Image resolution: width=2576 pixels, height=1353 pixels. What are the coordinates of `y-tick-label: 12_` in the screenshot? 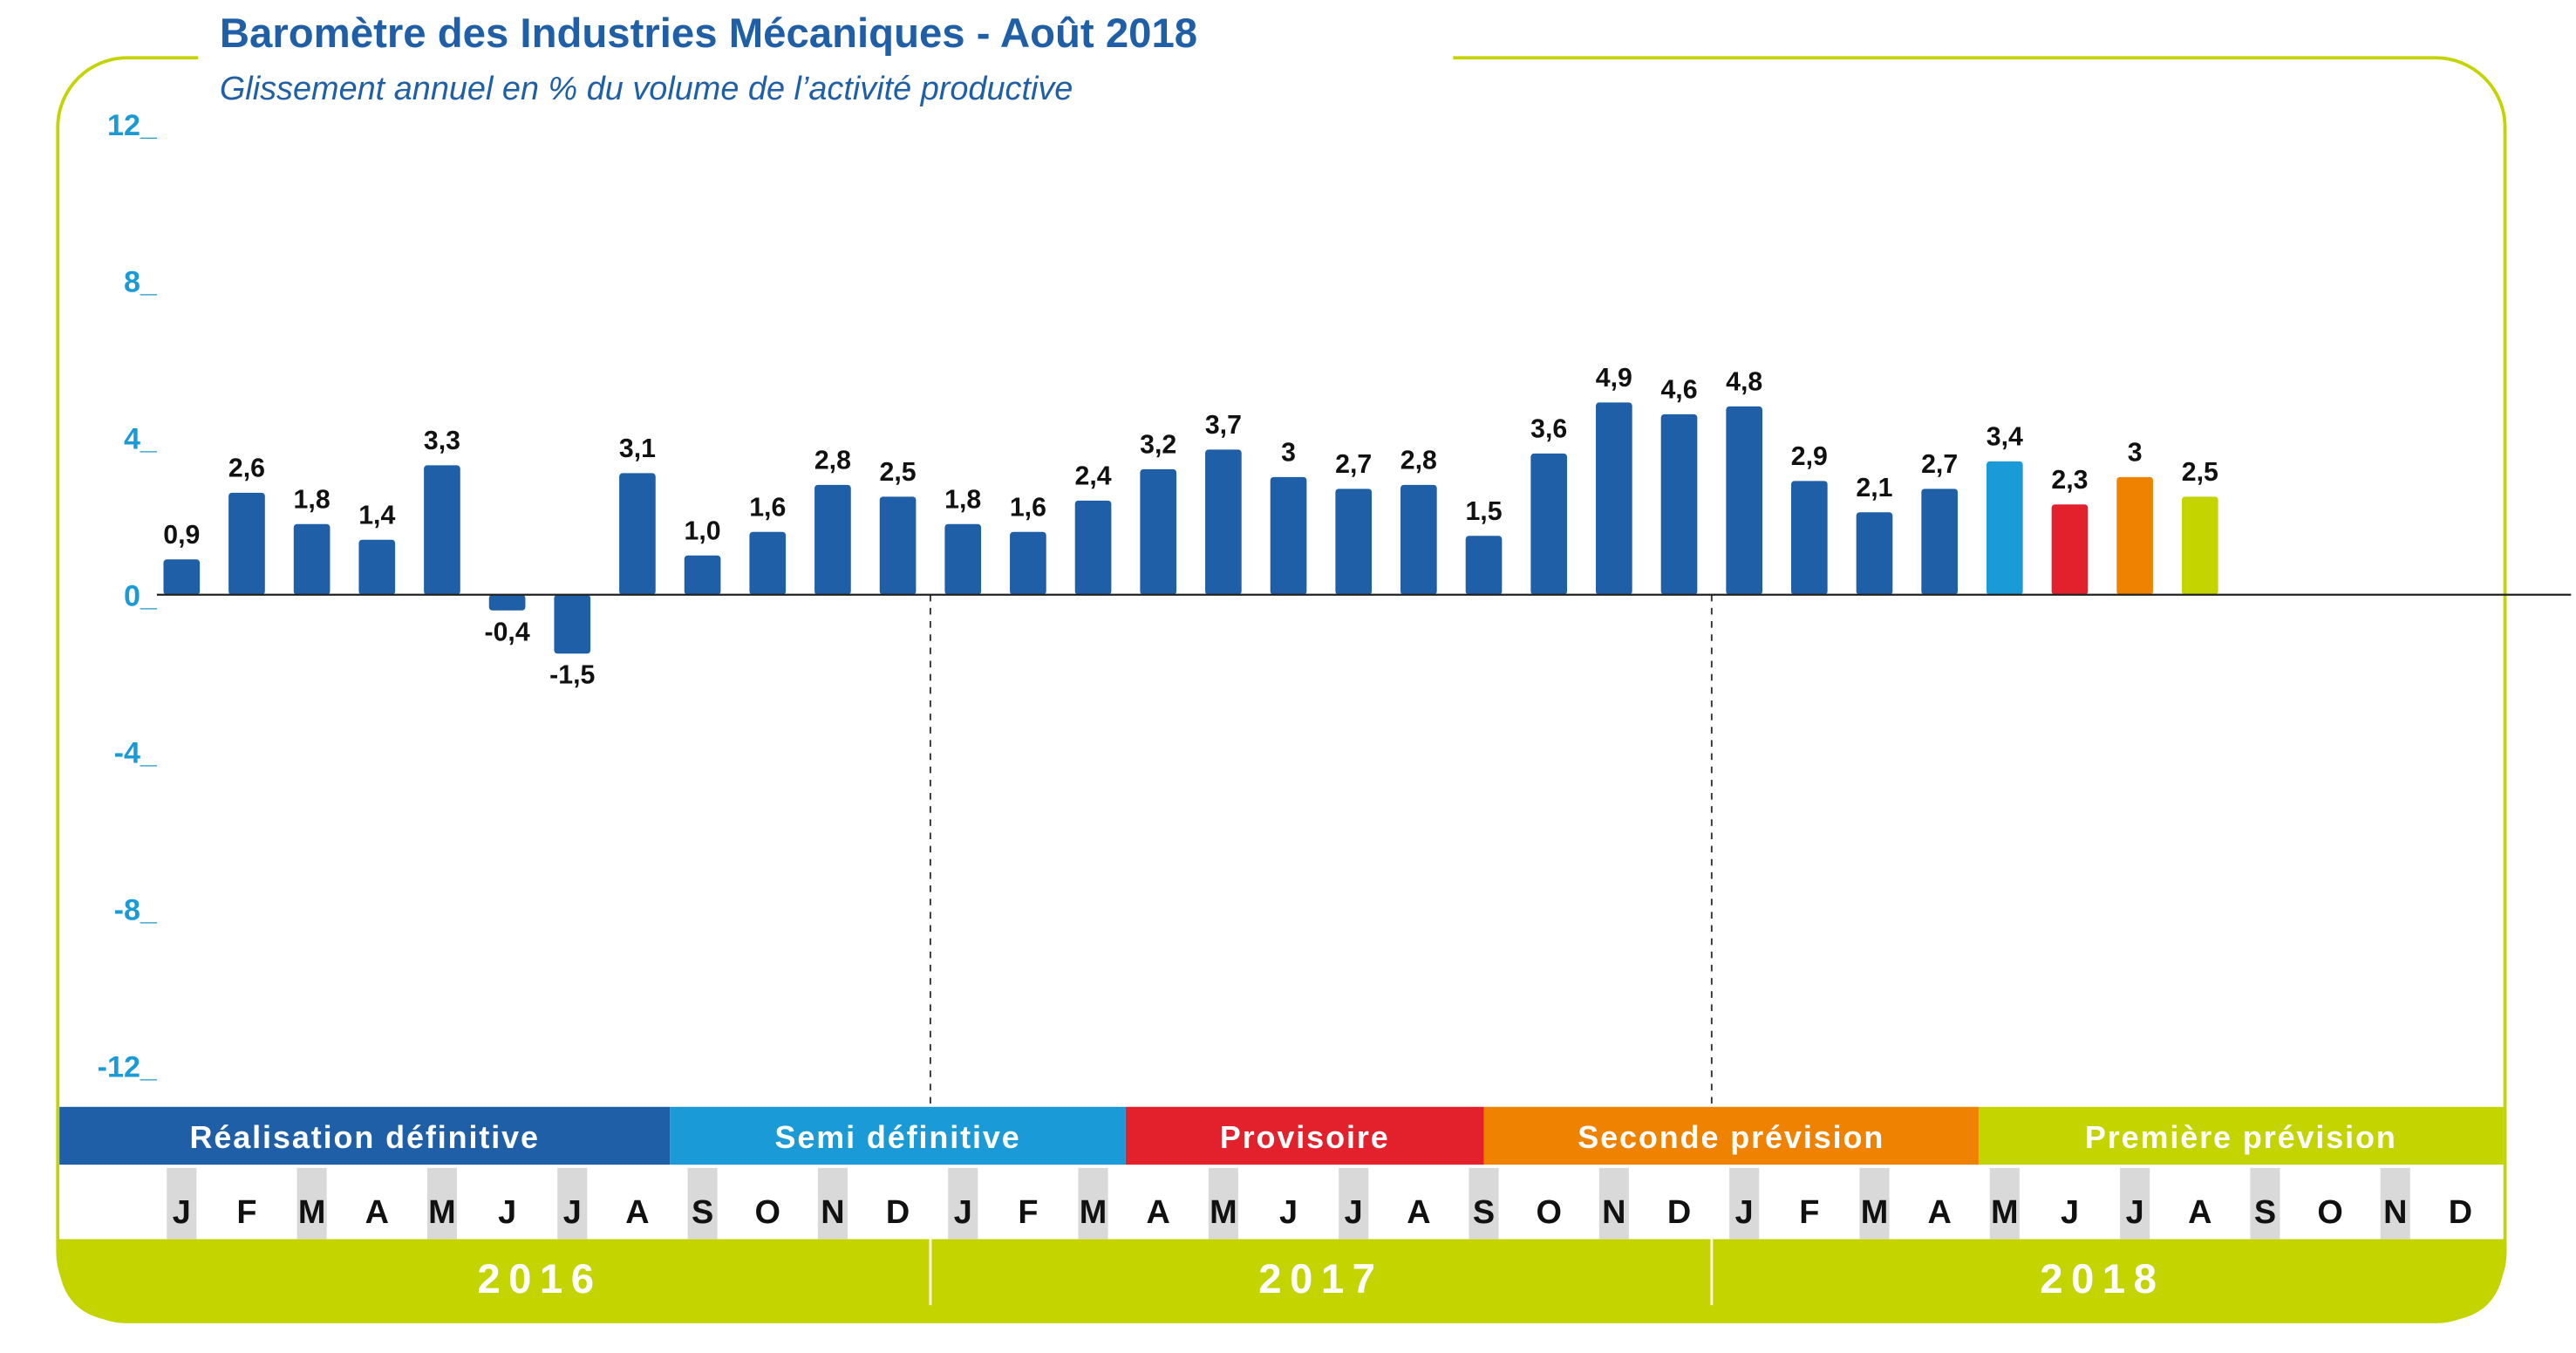 It's located at (133, 125).